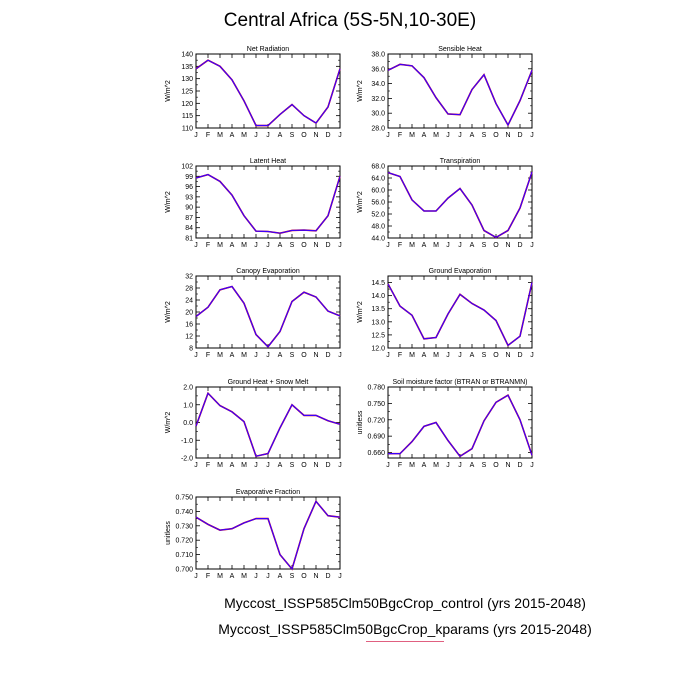 This screenshot has height=700, width=700. I want to click on panel-ground-evaporation-ytick-label: 12.0, so click(378, 349).